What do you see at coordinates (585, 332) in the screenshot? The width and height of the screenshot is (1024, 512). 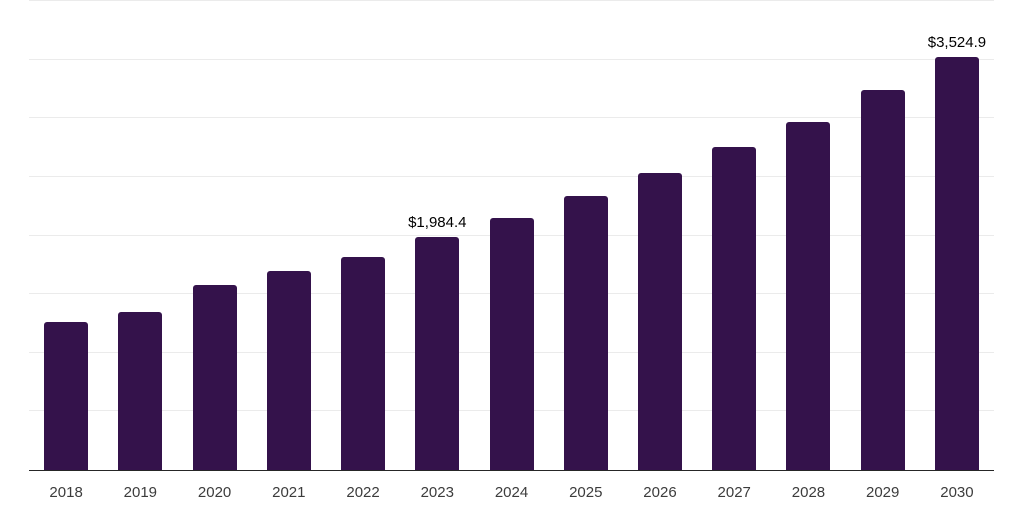 I see `bar-2025` at bounding box center [585, 332].